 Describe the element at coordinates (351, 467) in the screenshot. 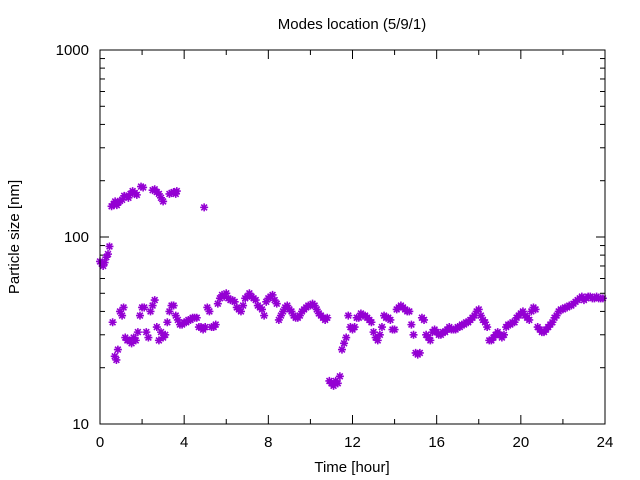

I see `x-axis-label: Time [hour]` at that location.